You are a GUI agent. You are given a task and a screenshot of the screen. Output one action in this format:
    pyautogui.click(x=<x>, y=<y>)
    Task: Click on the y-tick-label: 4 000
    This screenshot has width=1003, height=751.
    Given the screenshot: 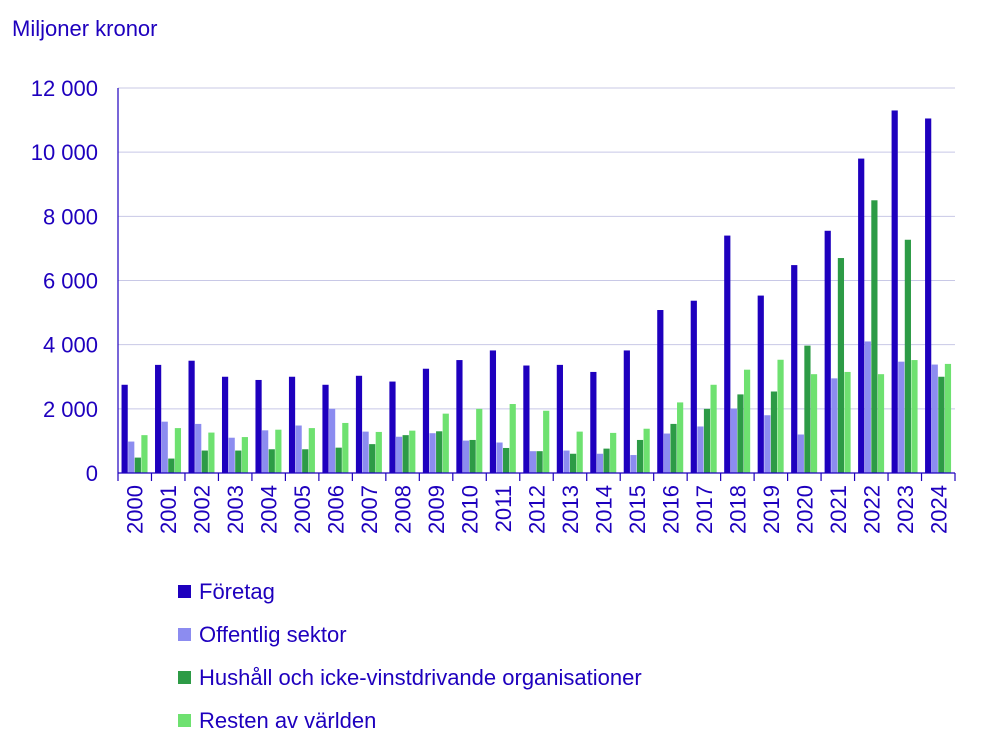 What is the action you would take?
    pyautogui.click(x=70, y=345)
    